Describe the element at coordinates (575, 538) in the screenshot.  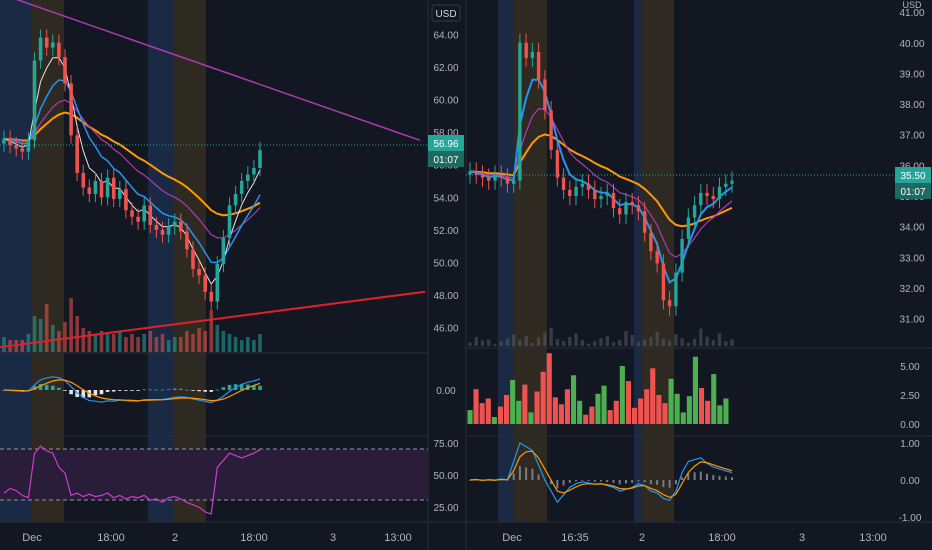
I see `time-tick: 16:35` at that location.